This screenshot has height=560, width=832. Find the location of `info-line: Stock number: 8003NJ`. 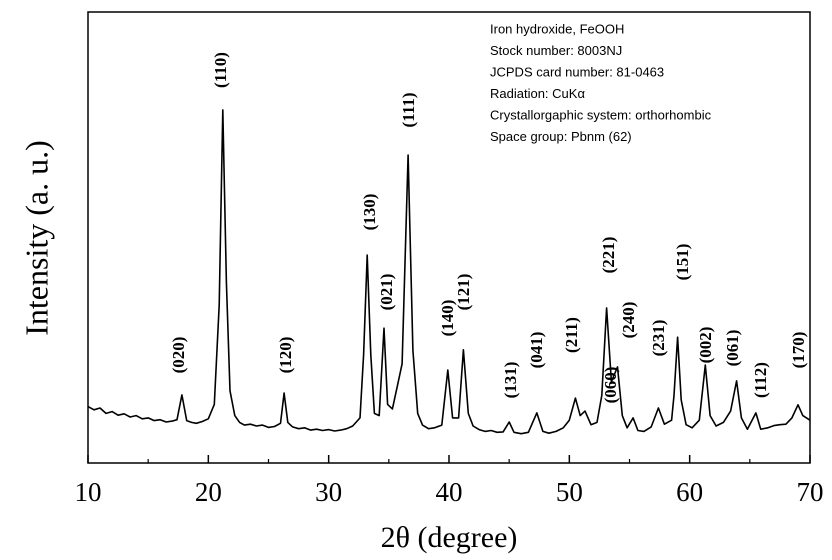

info-line: Stock number: 8003NJ is located at coordinates (556, 50).